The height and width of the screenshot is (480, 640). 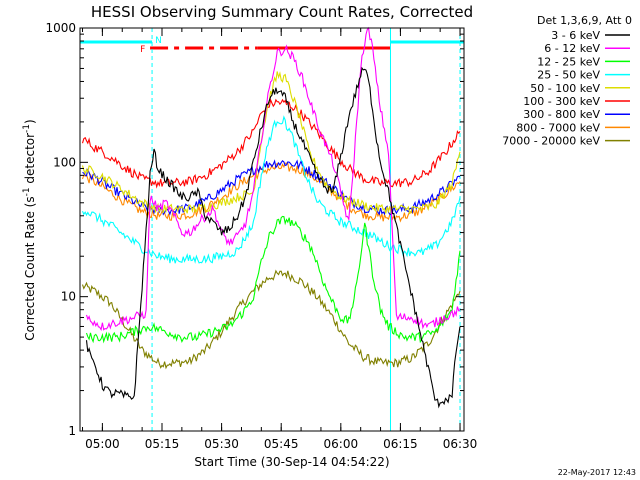 What do you see at coordinates (575, 35) in the screenshot?
I see `legend-label: 3 - 6 keV` at bounding box center [575, 35].